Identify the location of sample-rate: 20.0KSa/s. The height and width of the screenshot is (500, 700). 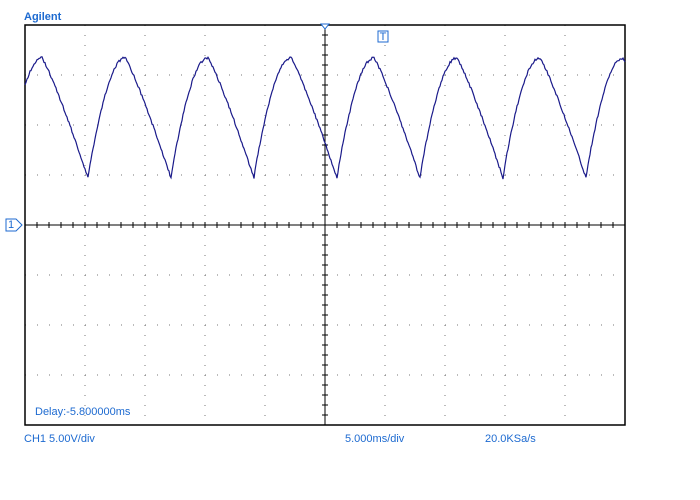
(510, 439).